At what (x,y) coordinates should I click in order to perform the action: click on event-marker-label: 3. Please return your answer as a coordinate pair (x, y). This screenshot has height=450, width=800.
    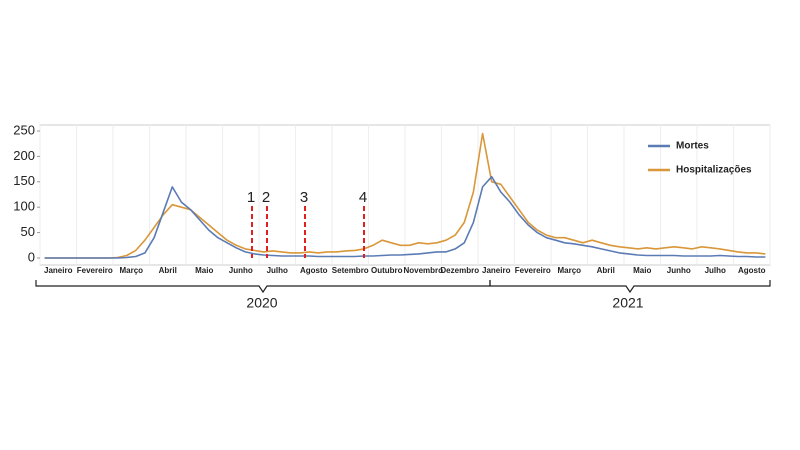
    Looking at the image, I should click on (304, 197).